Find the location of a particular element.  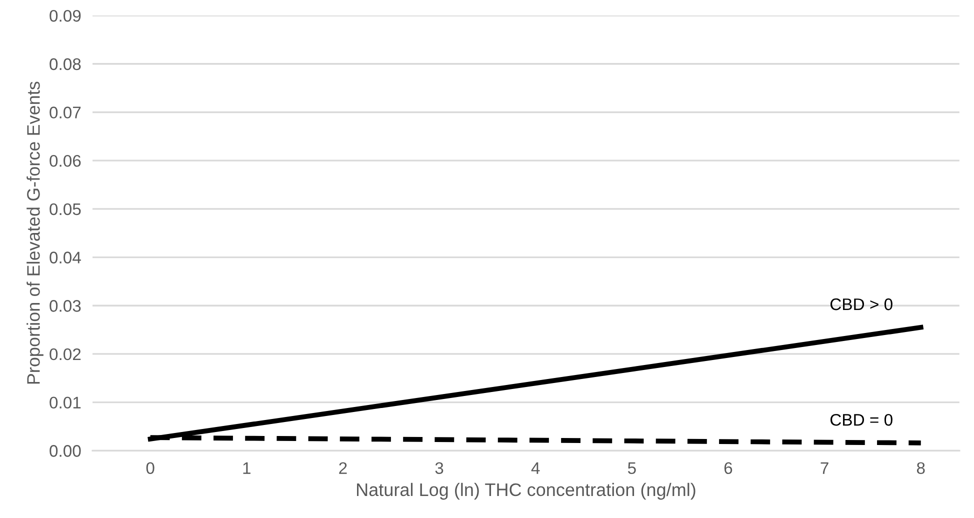

y-tick-label: 0.09 is located at coordinates (65, 16).